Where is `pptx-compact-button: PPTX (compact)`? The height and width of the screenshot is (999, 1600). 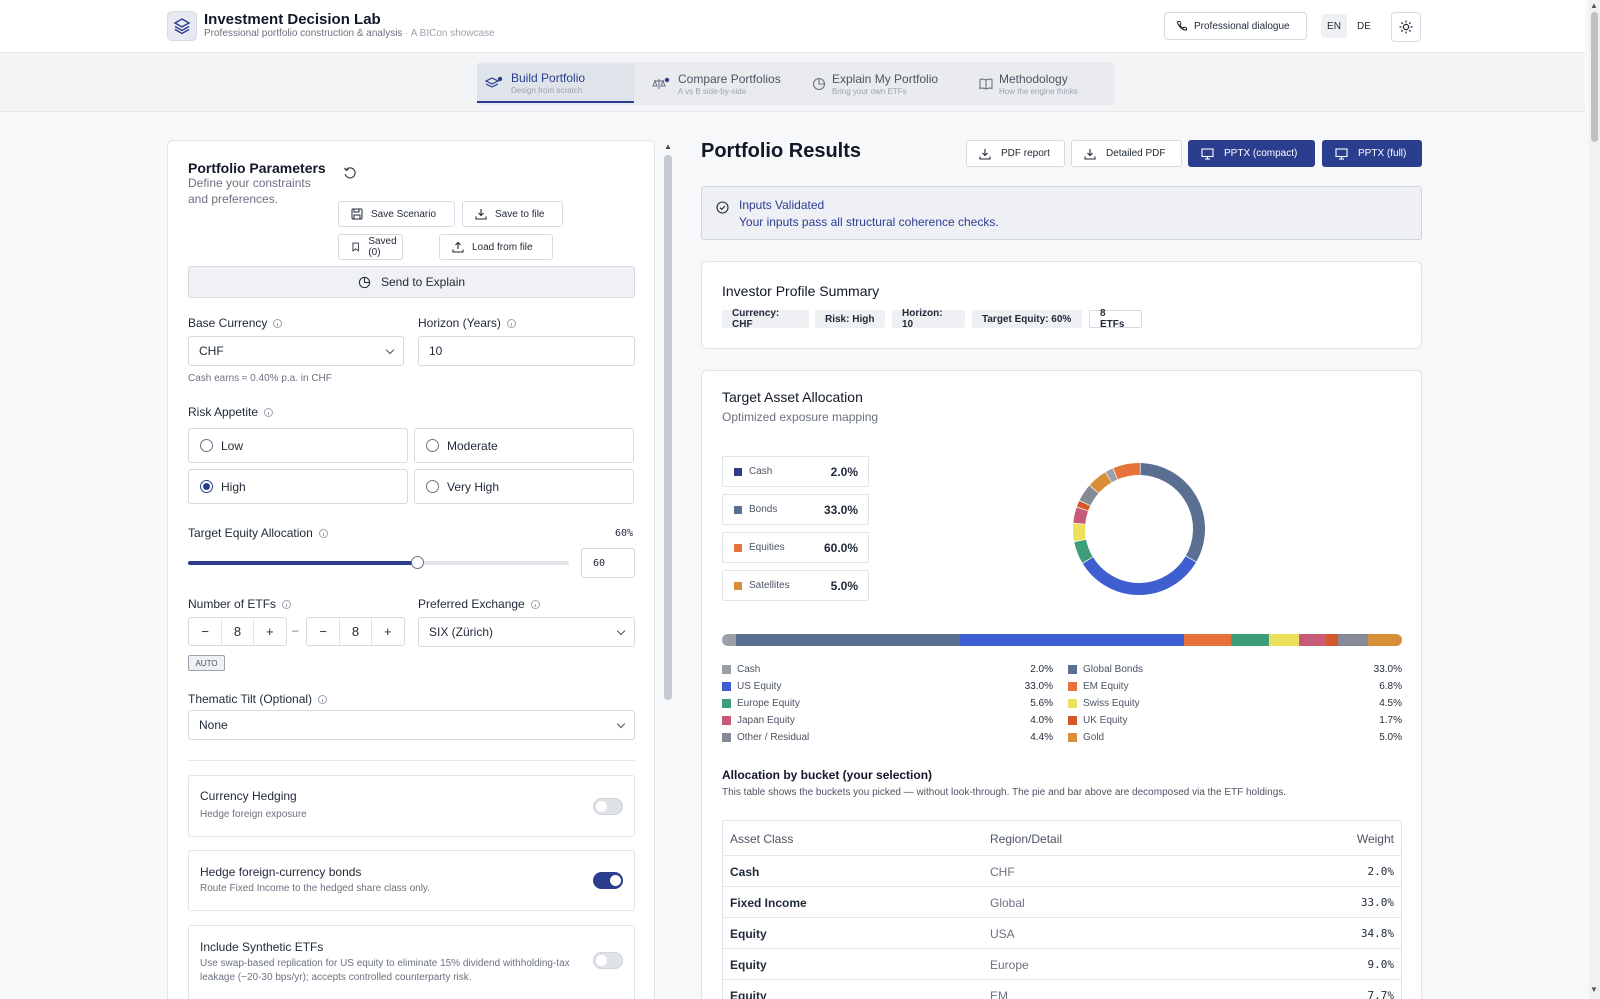
pptx-compact-button: PPTX (compact) is located at coordinates (1251, 153).